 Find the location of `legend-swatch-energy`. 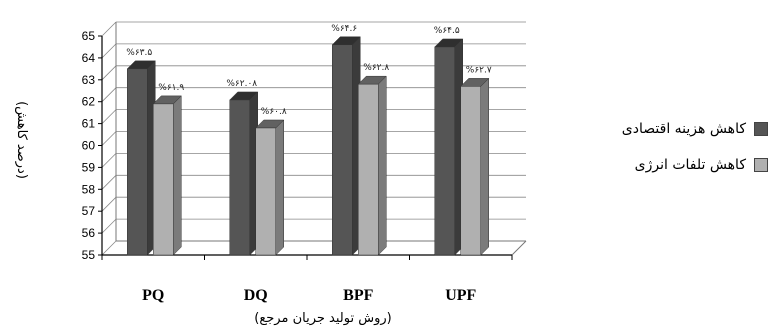

legend-swatch-energy is located at coordinates (761, 165).